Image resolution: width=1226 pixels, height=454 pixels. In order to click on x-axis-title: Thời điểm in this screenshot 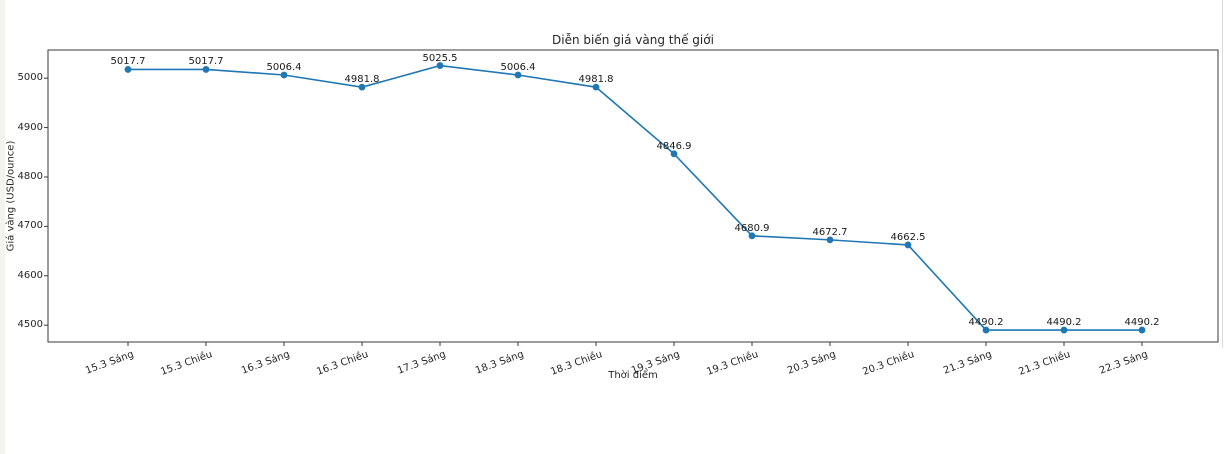, I will do `click(633, 375)`.